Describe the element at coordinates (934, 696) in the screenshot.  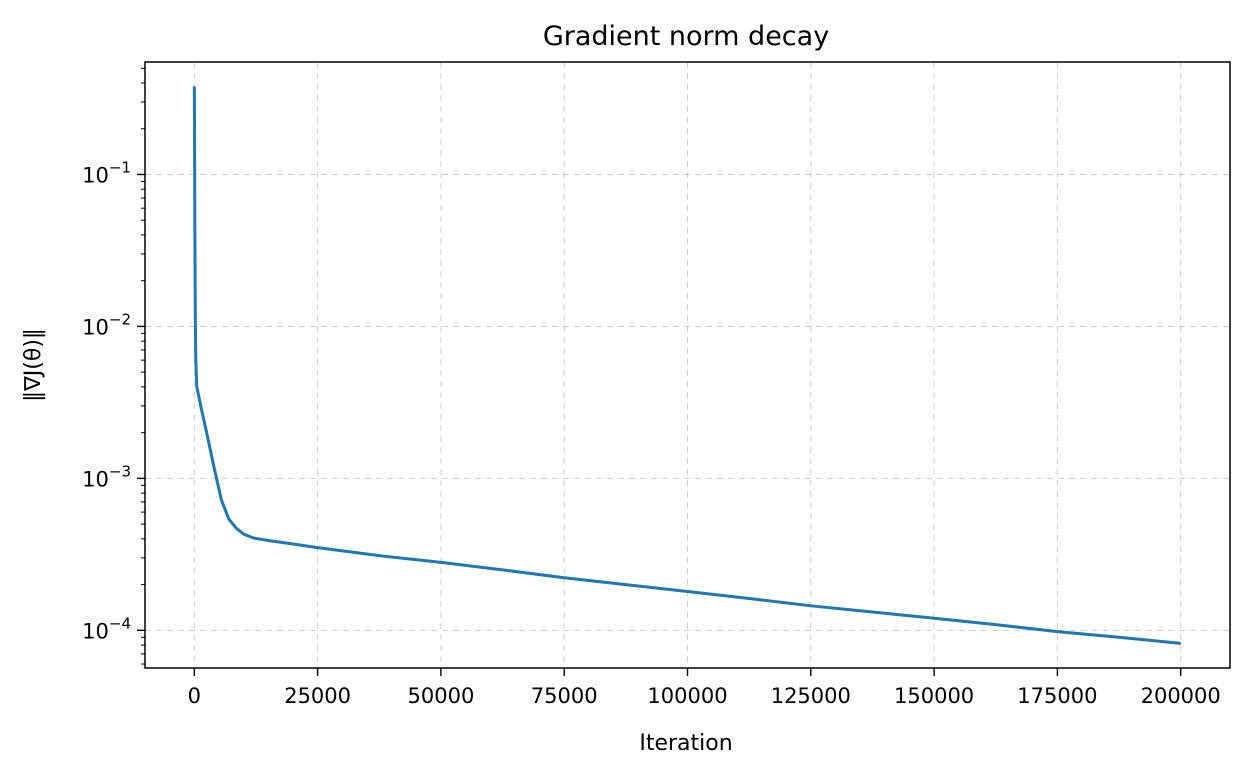
I see `x-tick-label: 150000` at that location.